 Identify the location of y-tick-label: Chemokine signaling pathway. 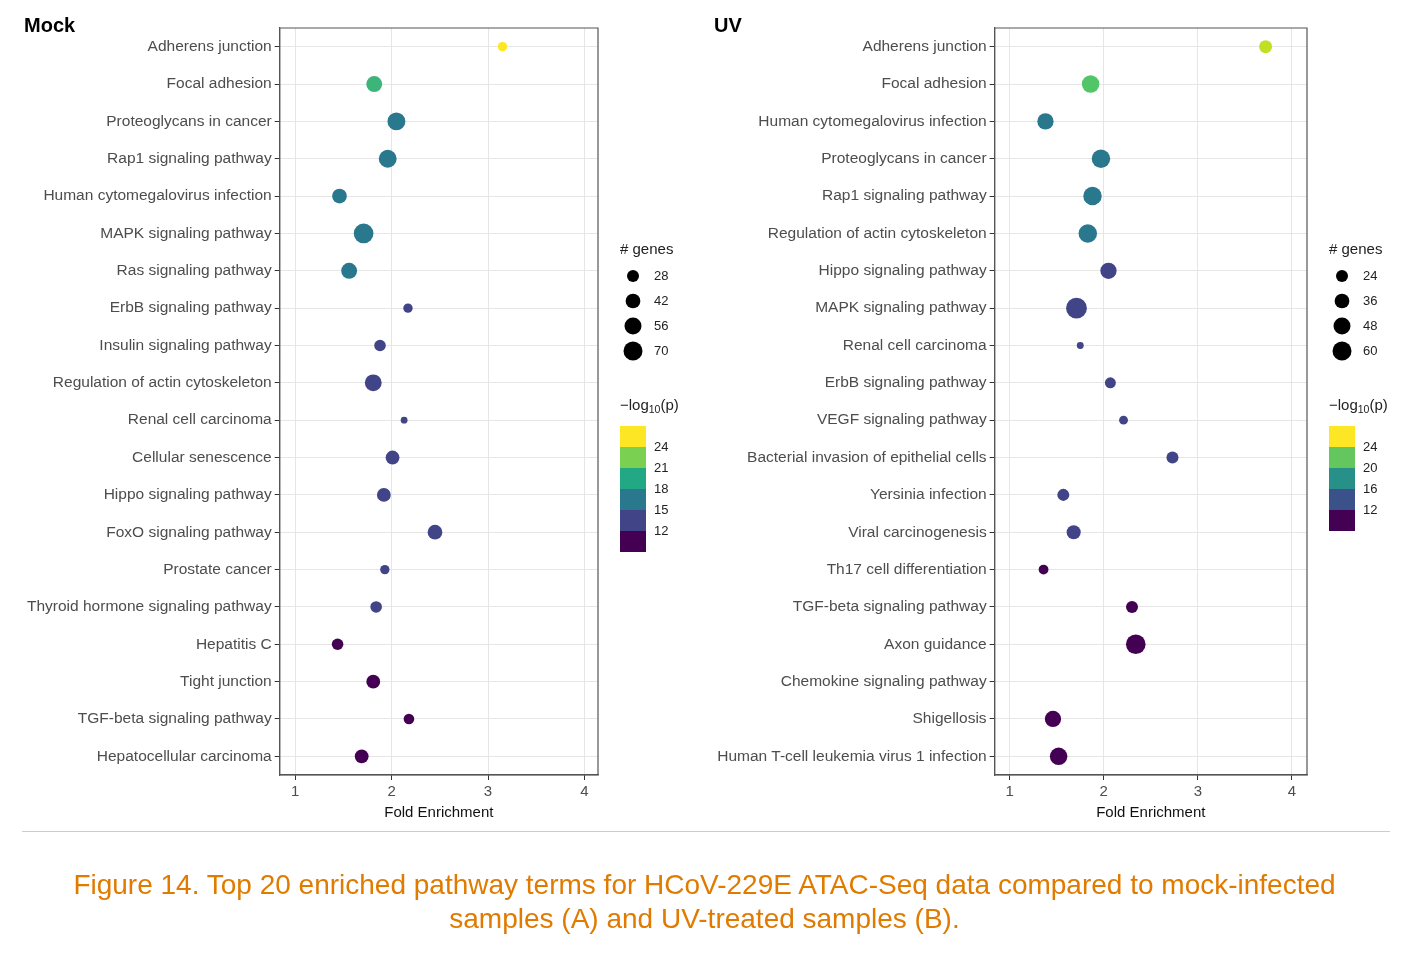
(883, 680).